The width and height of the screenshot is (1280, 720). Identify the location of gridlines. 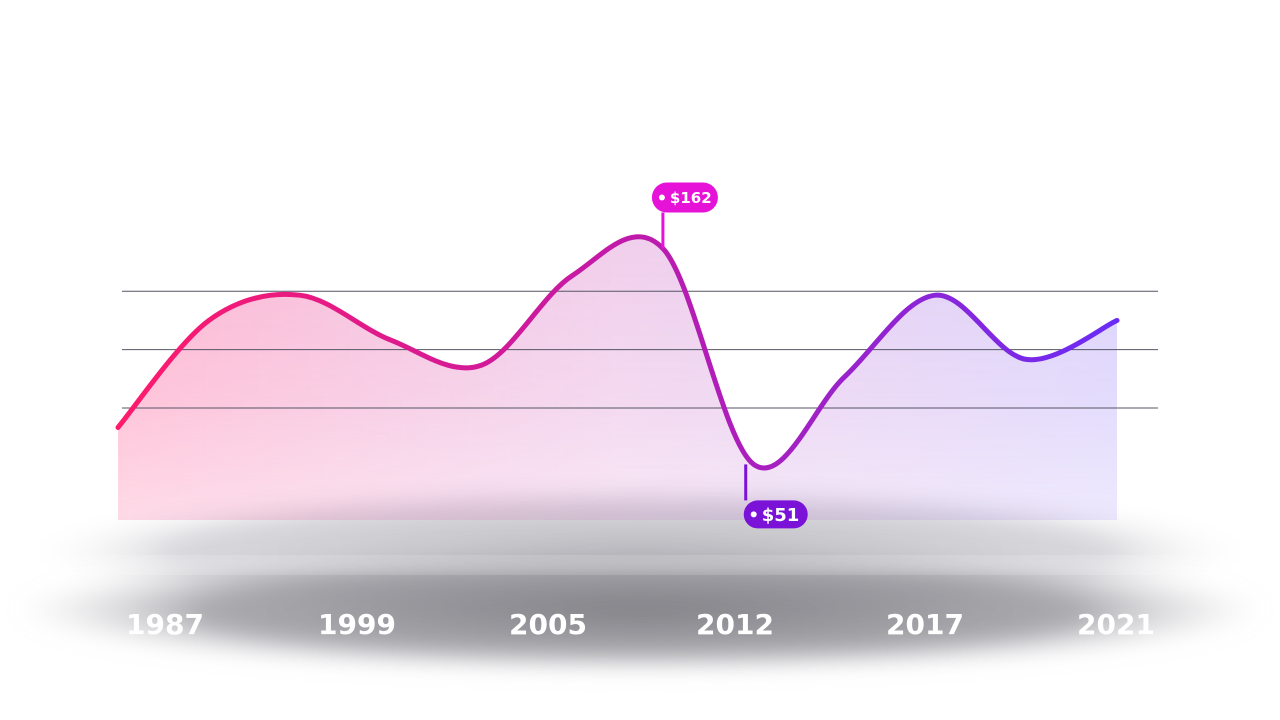
(640, 349).